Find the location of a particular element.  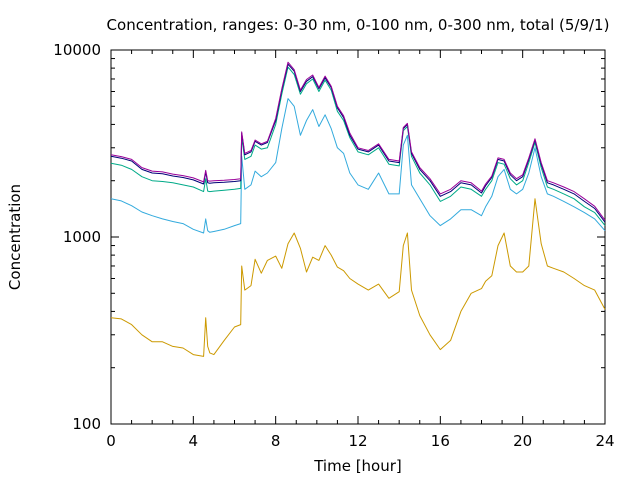

y-tick-label: 10000 is located at coordinates (77, 50).